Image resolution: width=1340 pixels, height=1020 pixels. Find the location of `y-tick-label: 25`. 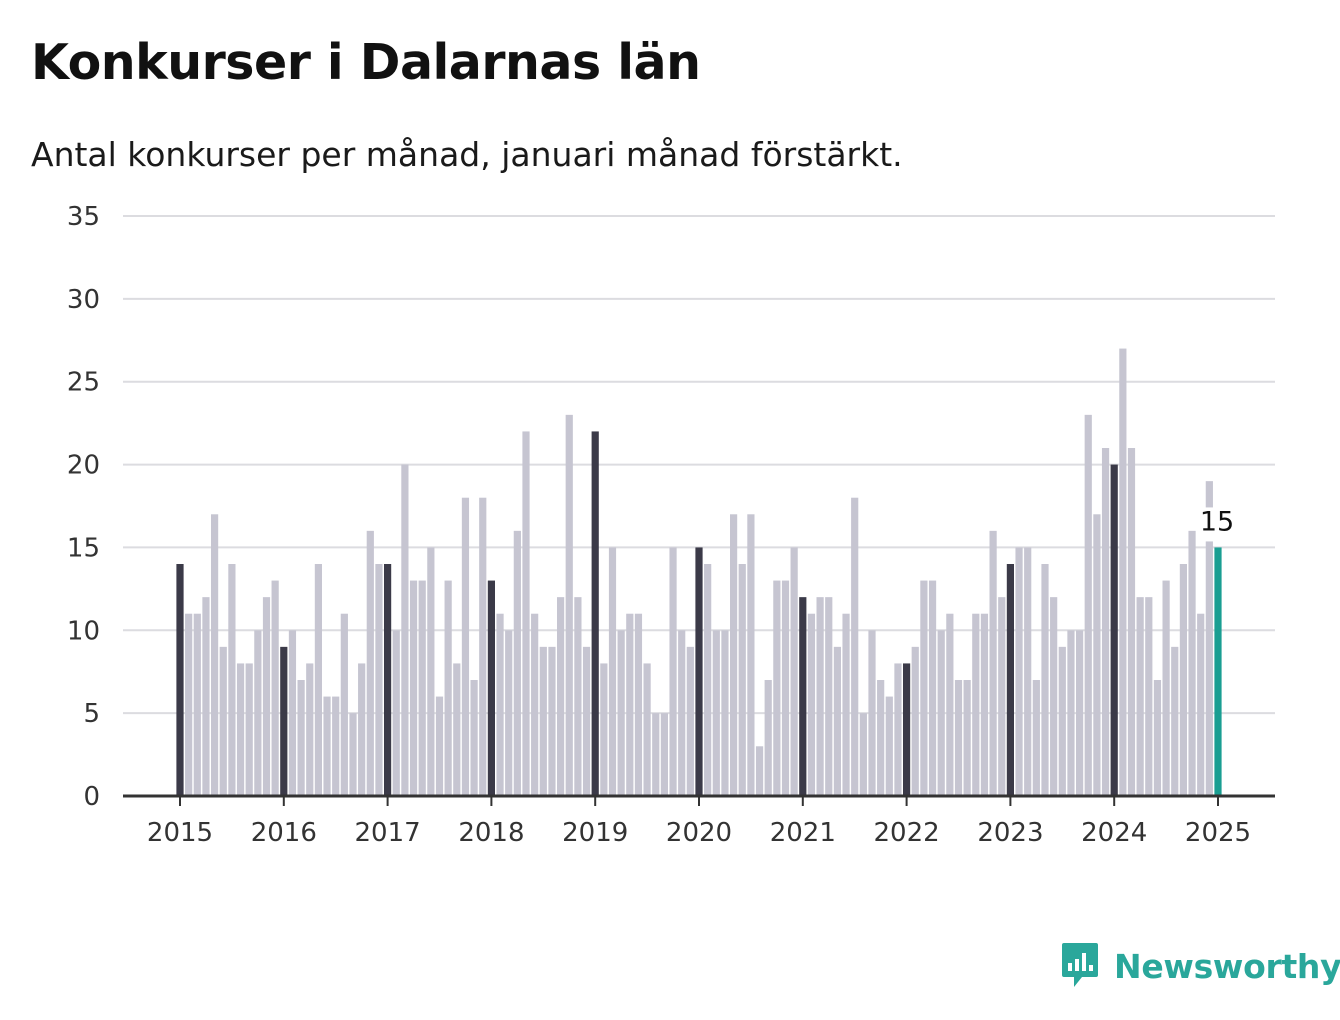

y-tick-label: 25 is located at coordinates (83, 383).